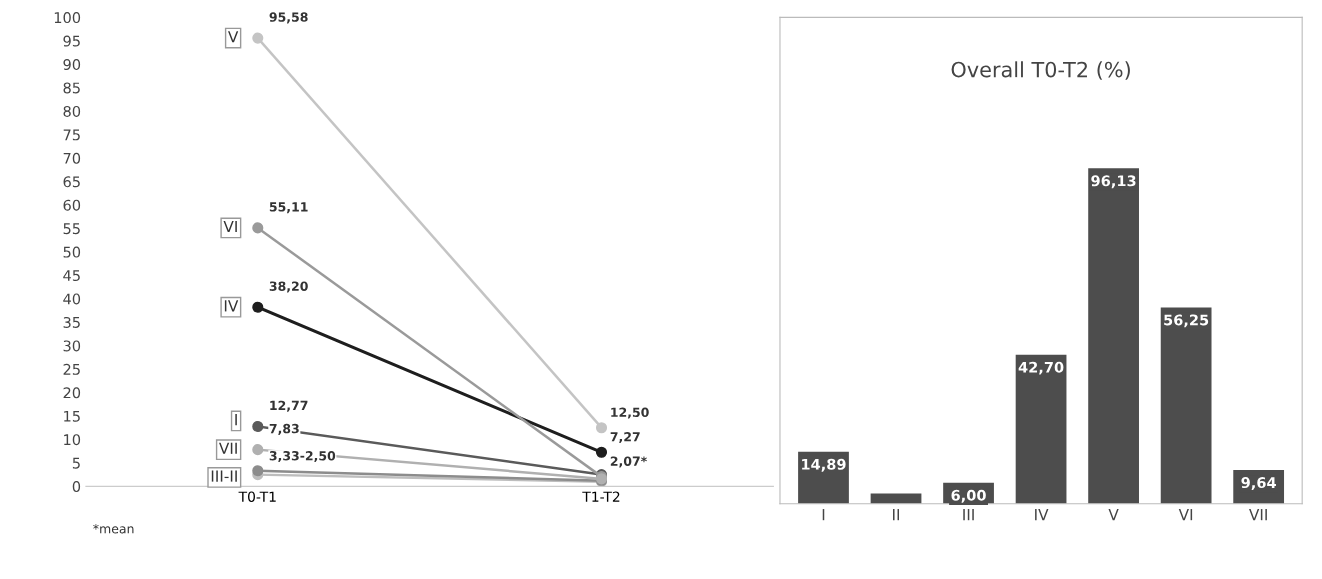 The height and width of the screenshot is (579, 1322). I want to click on y-tick-label: 80, so click(72, 111).